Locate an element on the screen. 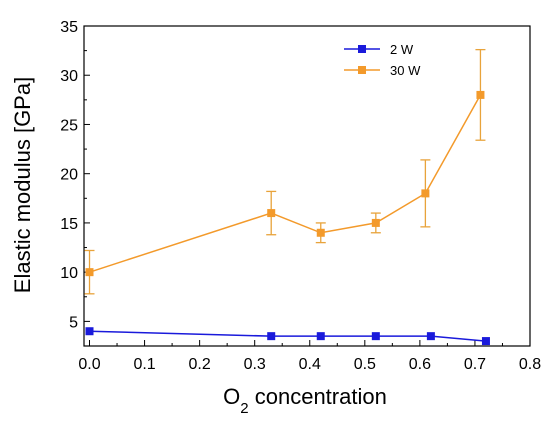 The image size is (550, 425). x-tick-label: 0.4 is located at coordinates (310, 364).